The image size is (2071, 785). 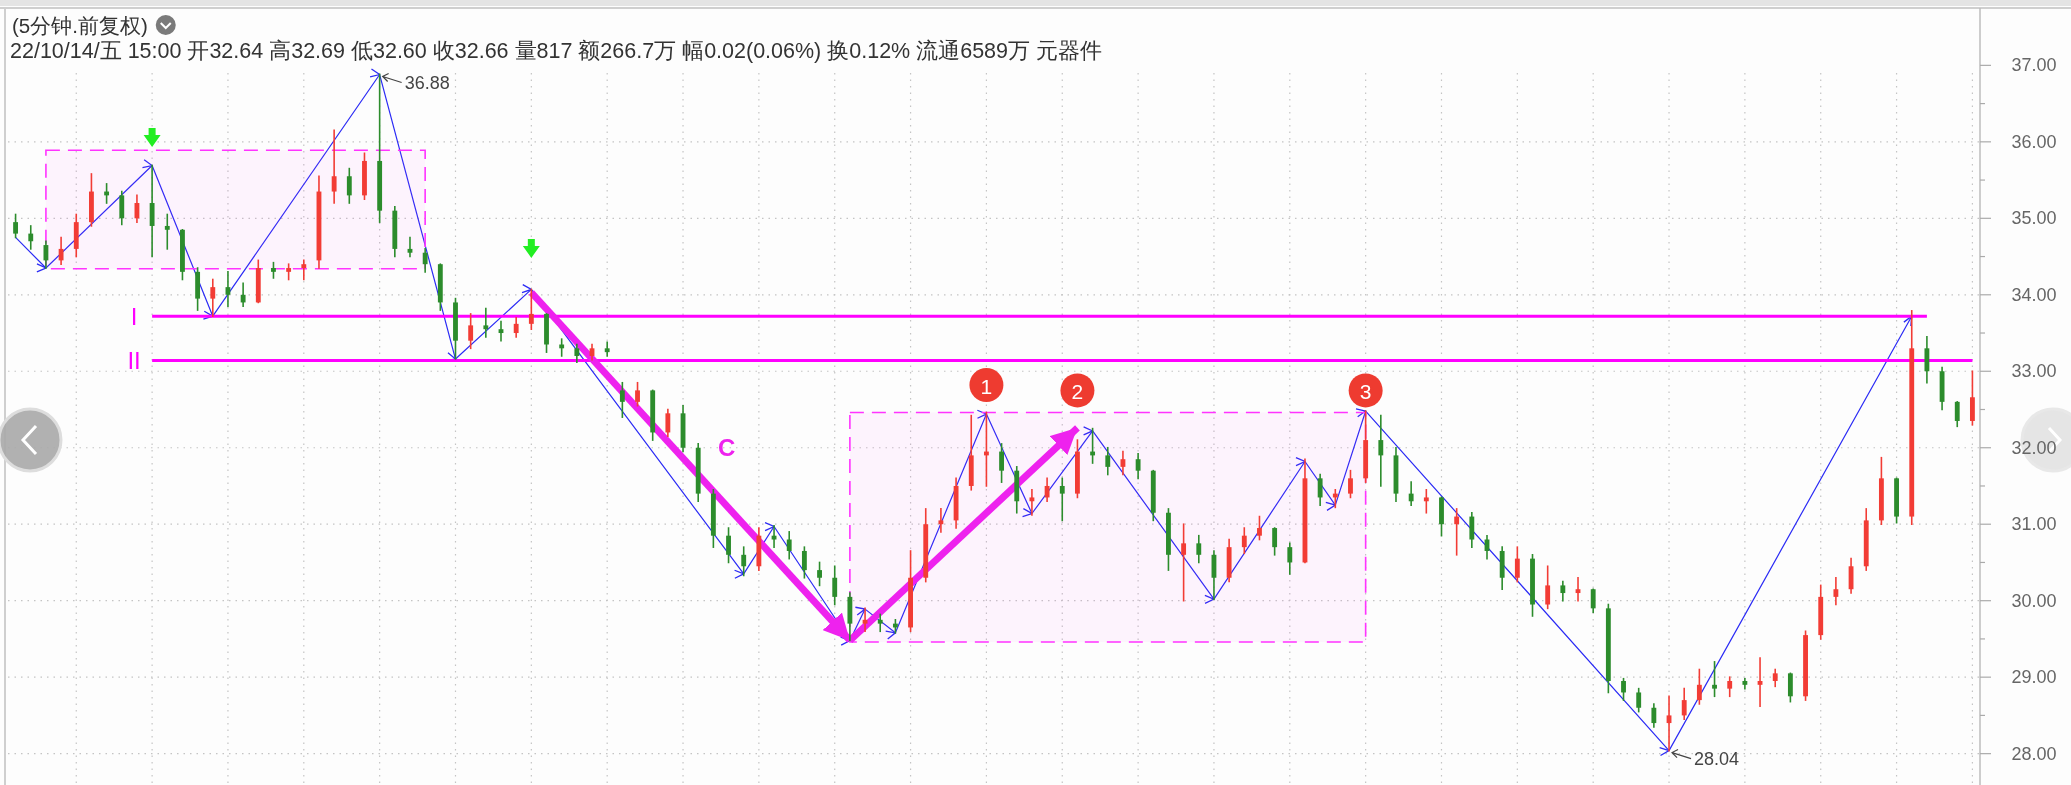 I want to click on y-tick-label: 34.00, so click(x=2034, y=294).